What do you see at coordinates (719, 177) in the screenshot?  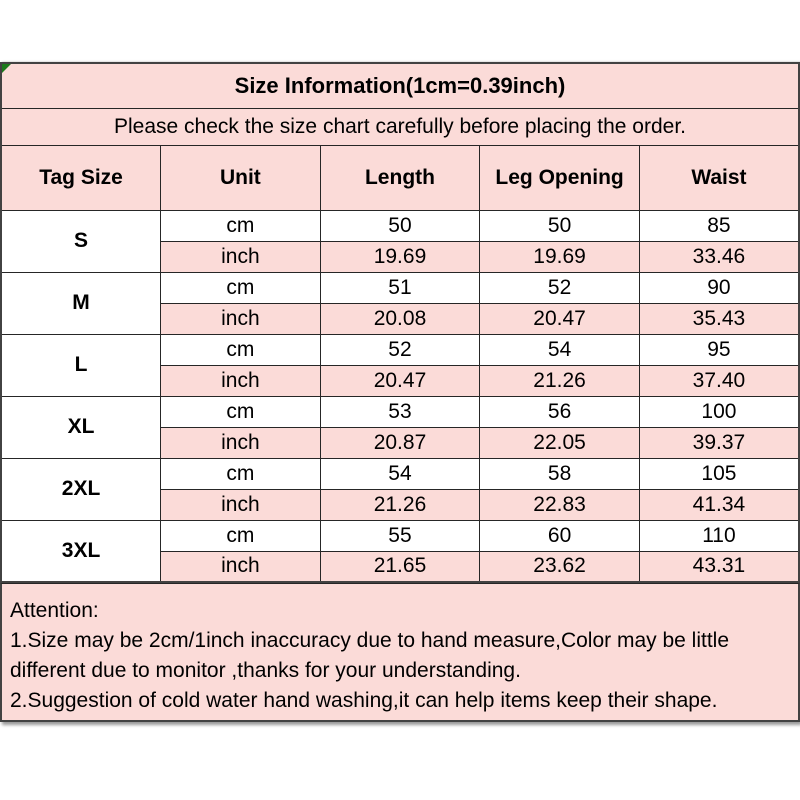 I see `column-header-waist: Waist` at bounding box center [719, 177].